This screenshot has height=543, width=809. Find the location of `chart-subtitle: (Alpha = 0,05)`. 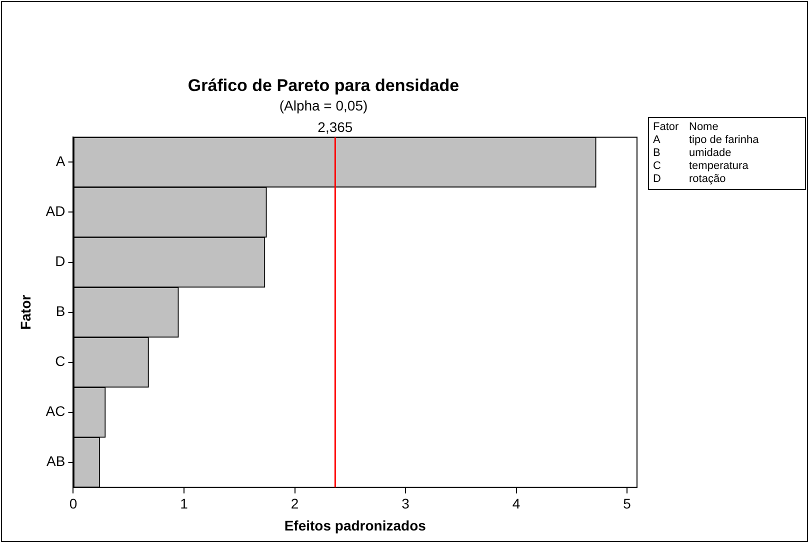

chart-subtitle: (Alpha = 0,05) is located at coordinates (323, 106).